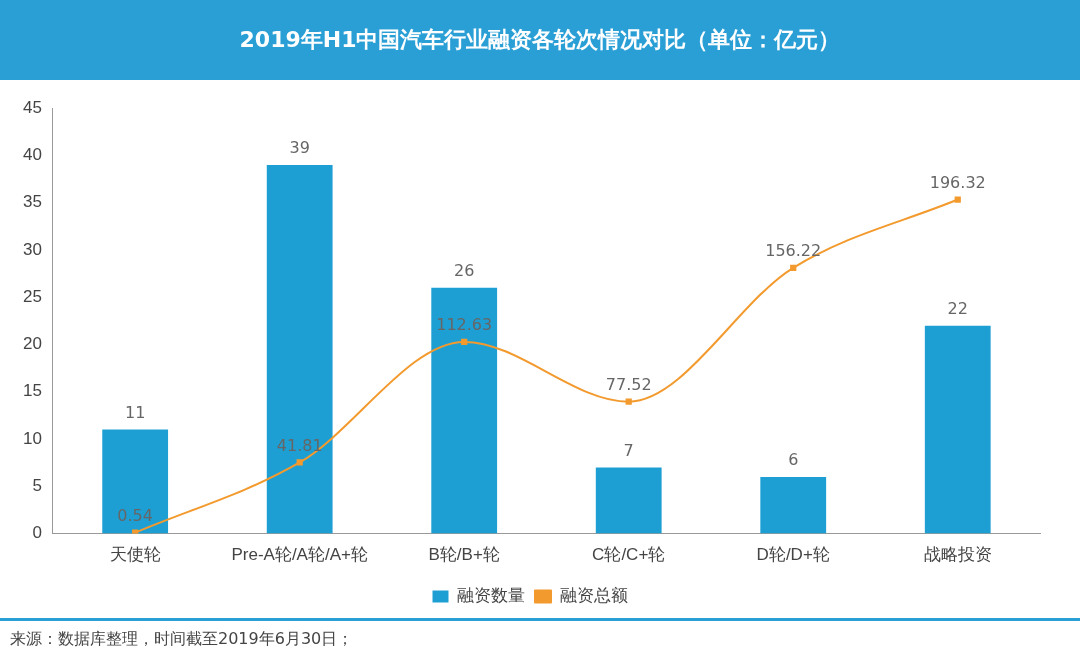  Describe the element at coordinates (37, 486) in the screenshot. I see `y-tick-label: 5` at that location.